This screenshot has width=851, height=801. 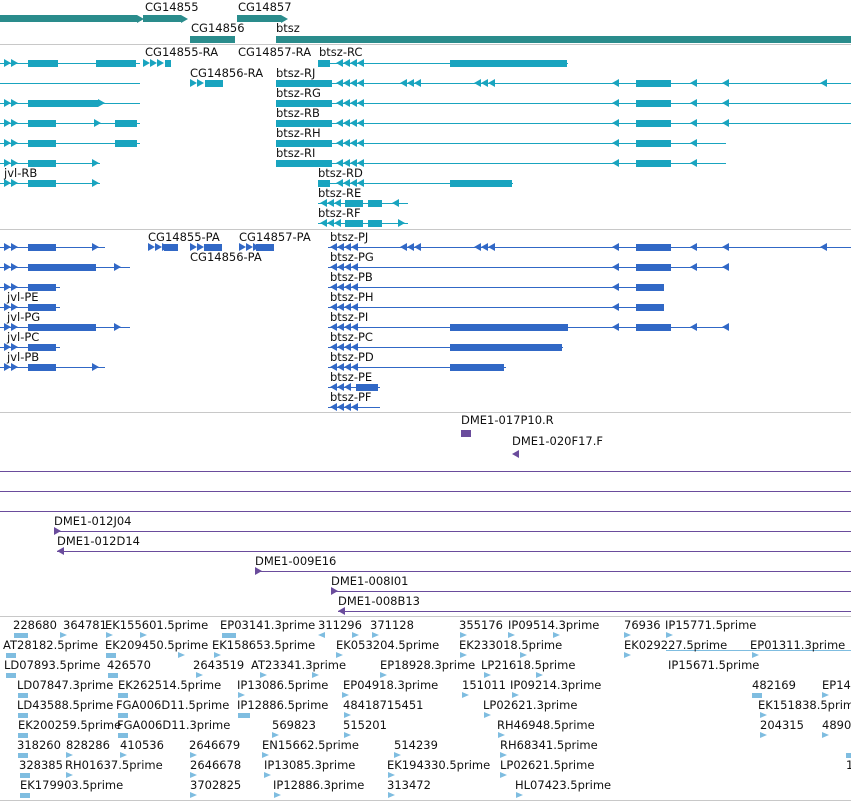 I want to click on transcripts-feature-label: btsz-RG, so click(x=298, y=93).